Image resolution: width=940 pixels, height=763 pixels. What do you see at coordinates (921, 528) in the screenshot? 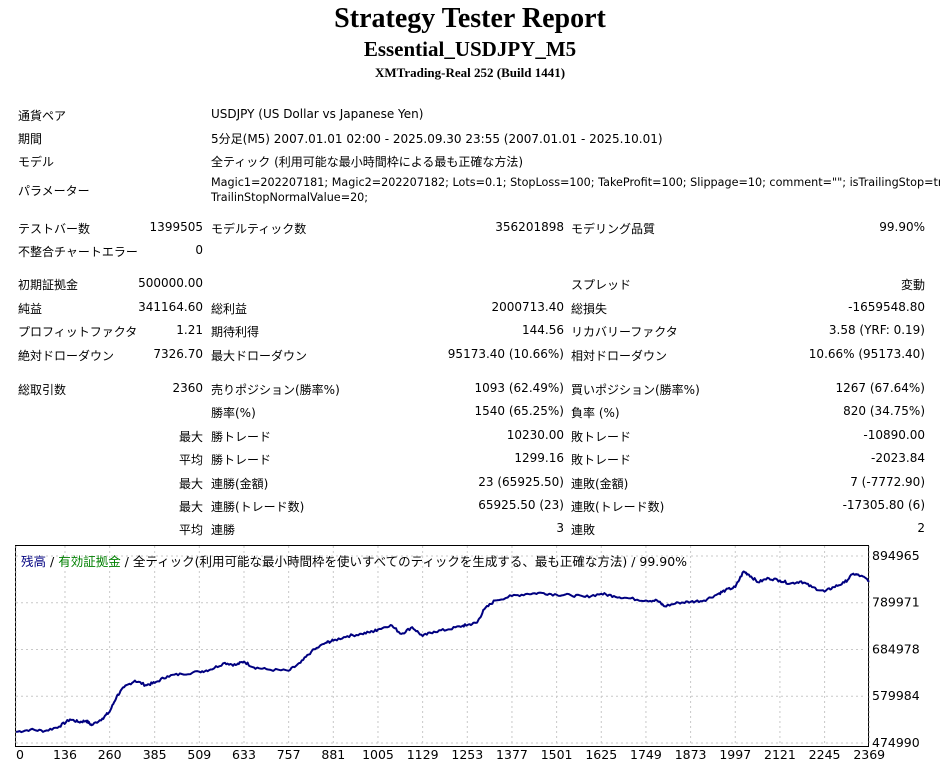
I see `avg-consec-losses-value: 2` at bounding box center [921, 528].